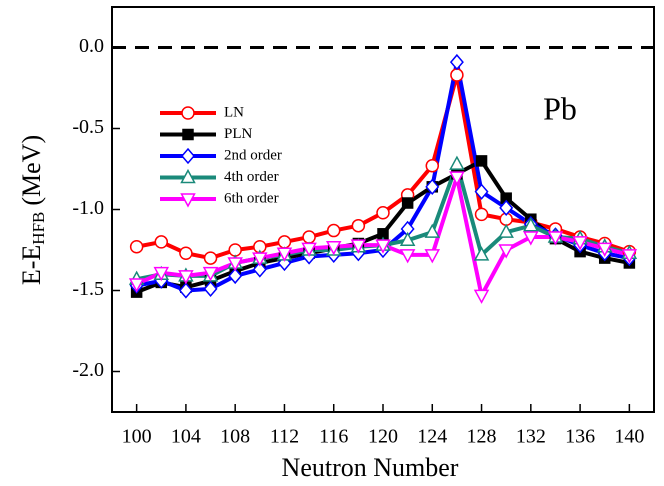  Describe the element at coordinates (370, 467) in the screenshot. I see `x-axis-label: Neutron Number` at that location.